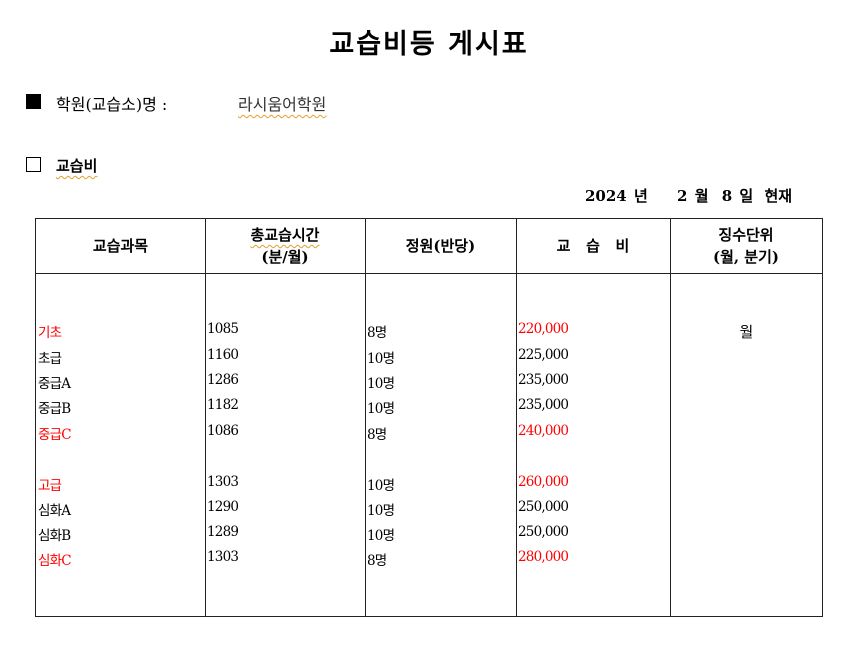 The width and height of the screenshot is (858, 652). What do you see at coordinates (223, 405) in the screenshot?
I see `row-minutes: 1182` at bounding box center [223, 405].